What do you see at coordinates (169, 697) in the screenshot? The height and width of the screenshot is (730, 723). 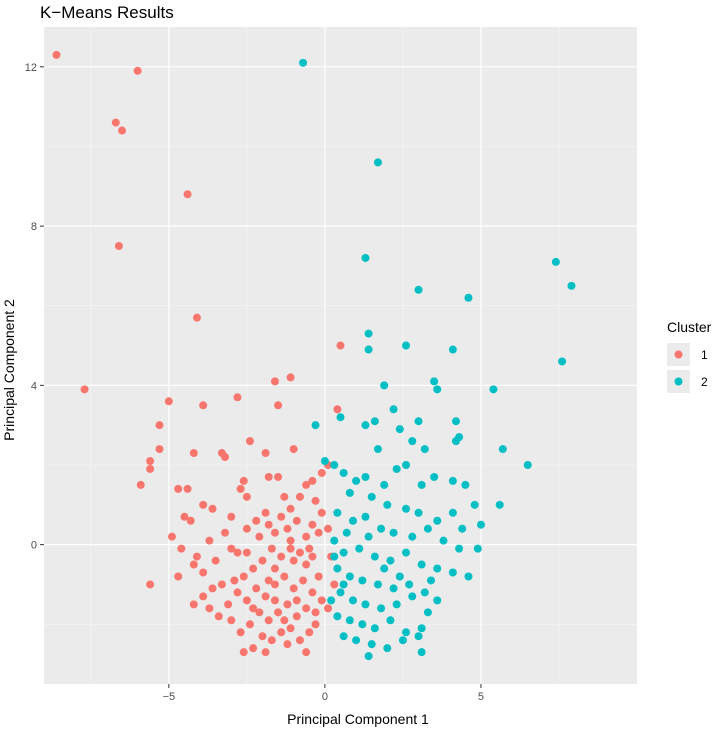 I see `x-tick-label: −5` at bounding box center [169, 697].